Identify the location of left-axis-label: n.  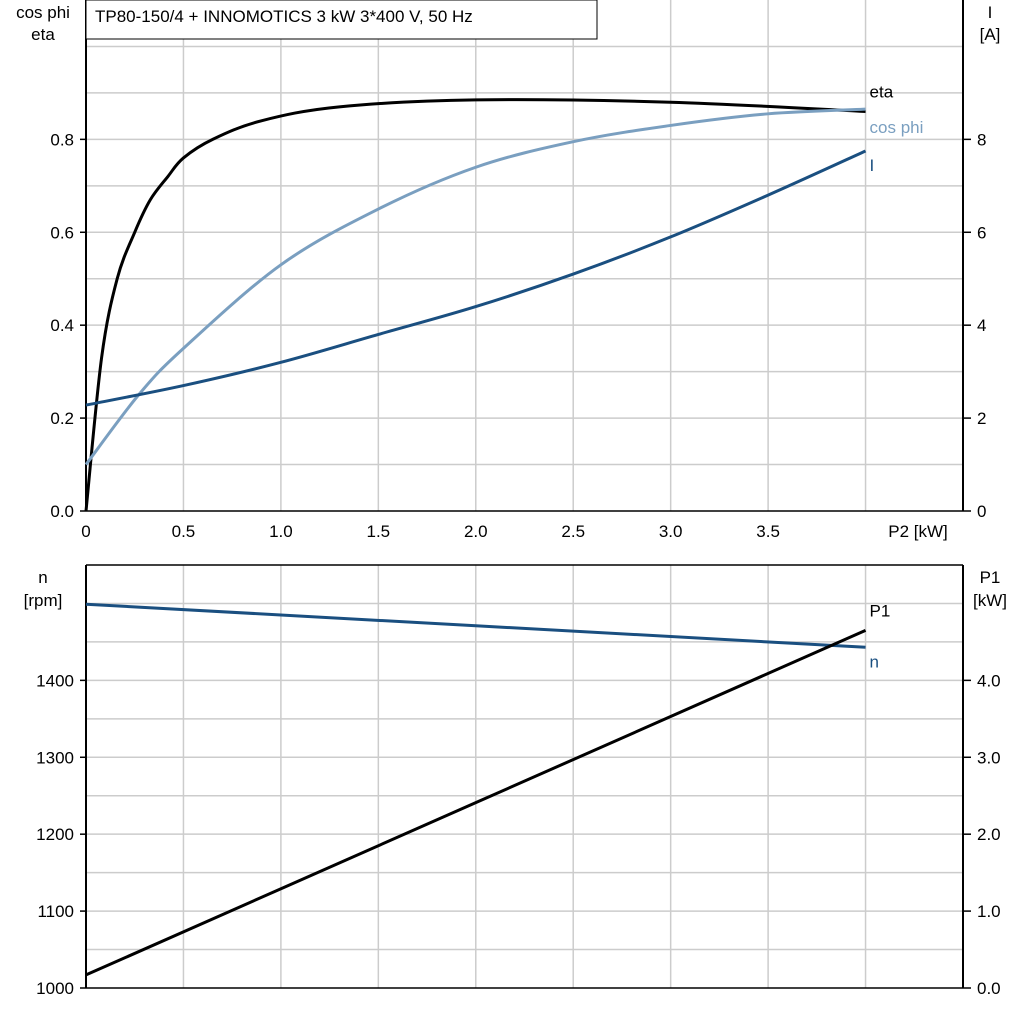
(42, 577).